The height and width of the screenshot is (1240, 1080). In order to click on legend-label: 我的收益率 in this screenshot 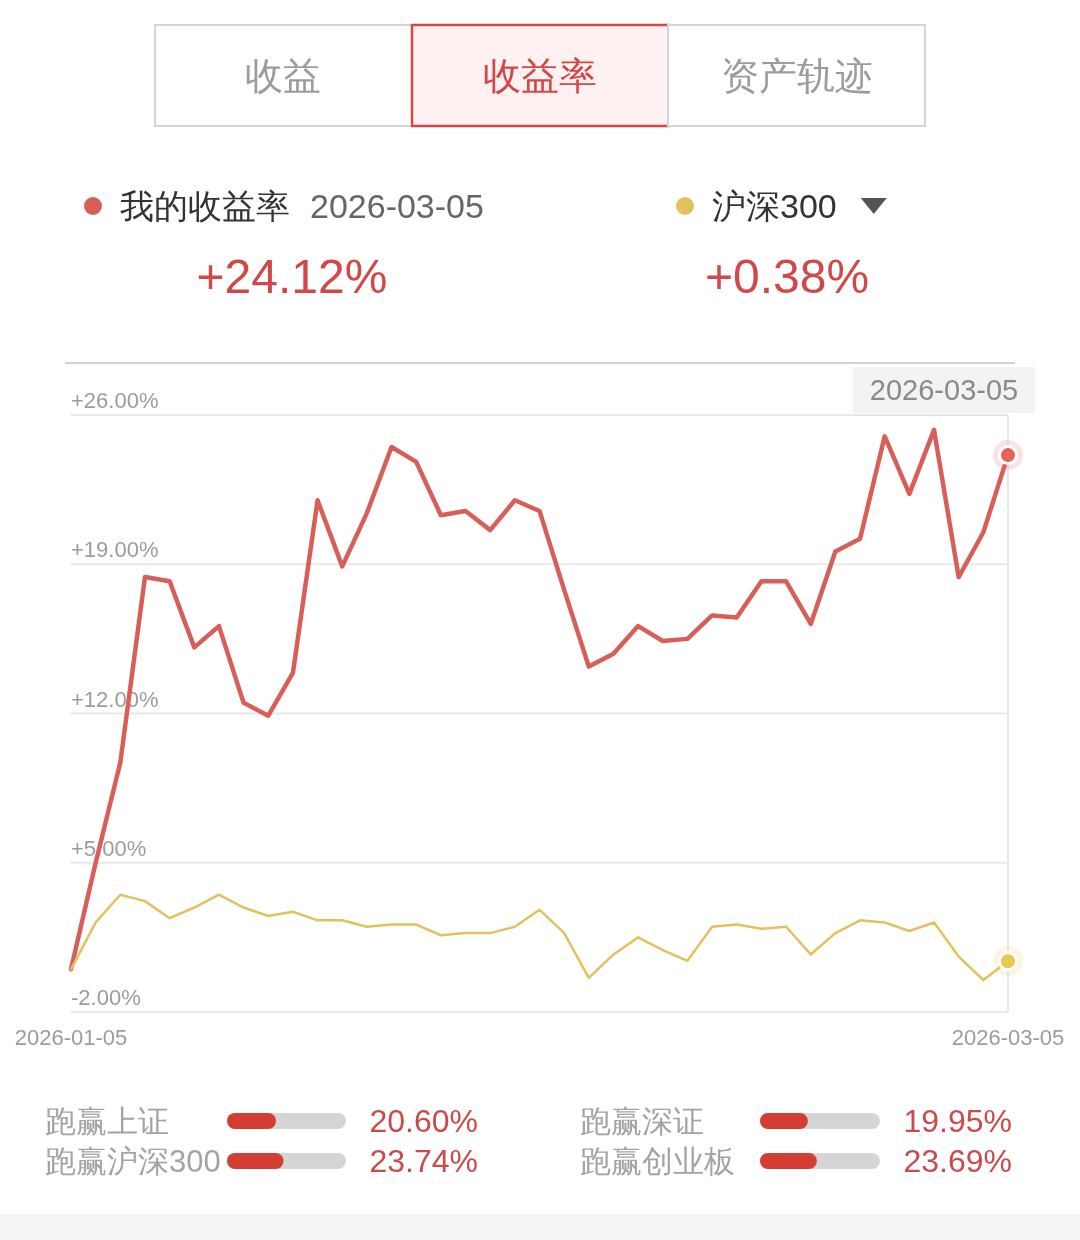, I will do `click(205, 206)`.